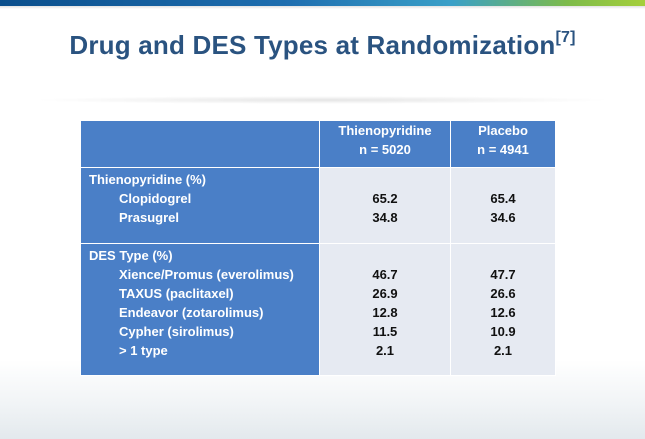 The width and height of the screenshot is (645, 439). What do you see at coordinates (385, 149) in the screenshot?
I see `column-n: n = 5020` at bounding box center [385, 149].